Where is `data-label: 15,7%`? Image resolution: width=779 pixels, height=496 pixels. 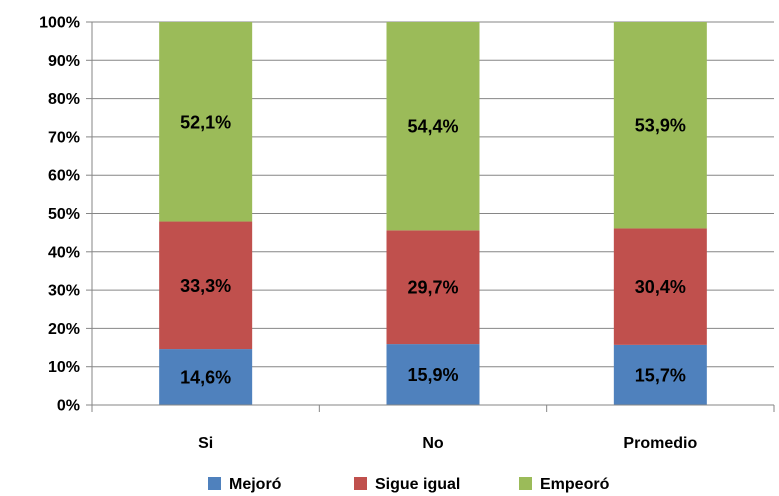
data-label: 15,7% is located at coordinates (660, 375).